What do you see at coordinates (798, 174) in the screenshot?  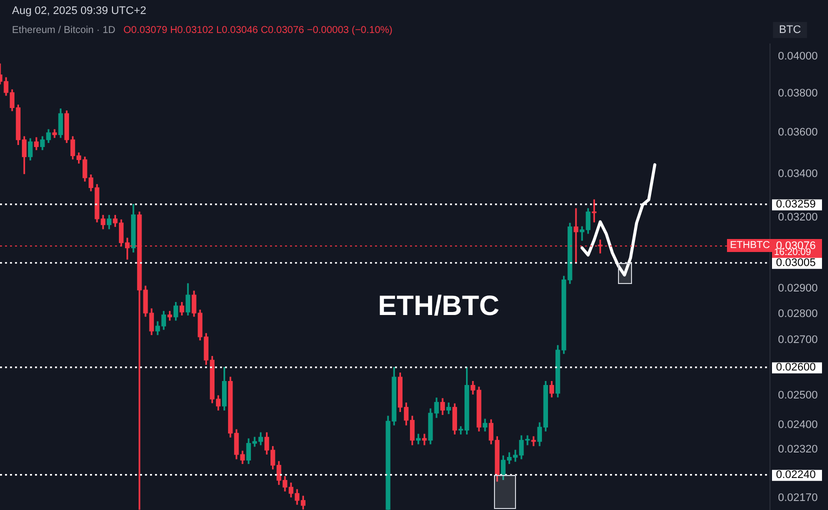 I see `y-tick-label: 0.03400` at bounding box center [798, 174].